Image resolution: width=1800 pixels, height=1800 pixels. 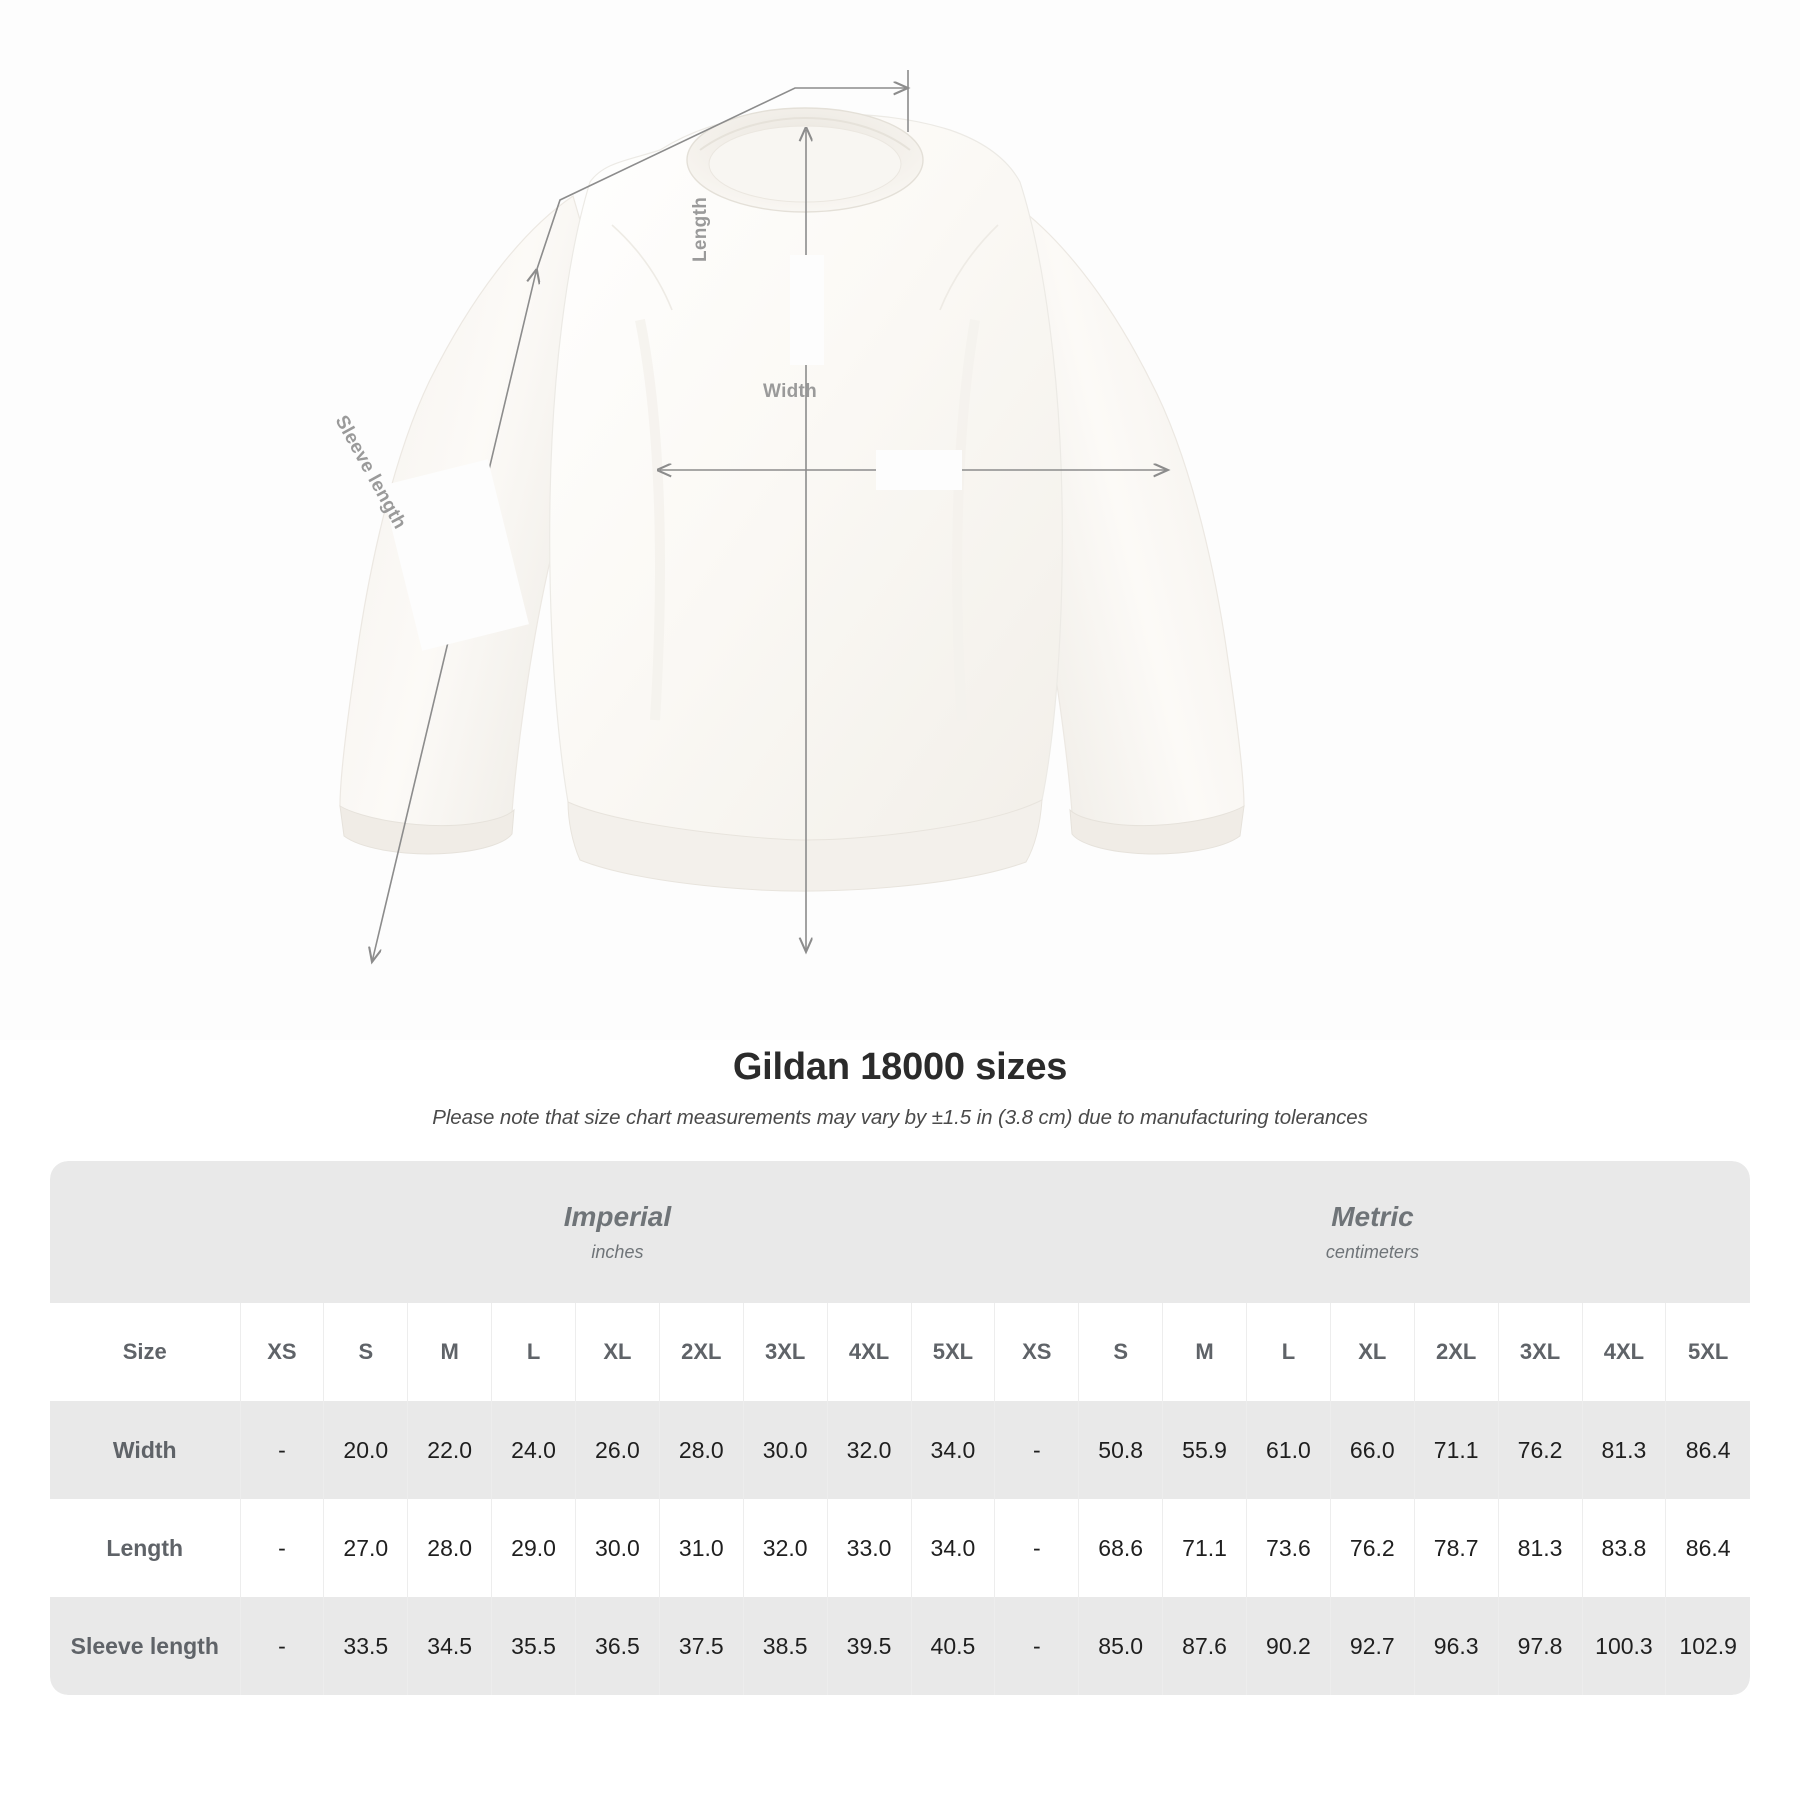 I want to click on unit-row-spacer, so click(x=145, y=1232).